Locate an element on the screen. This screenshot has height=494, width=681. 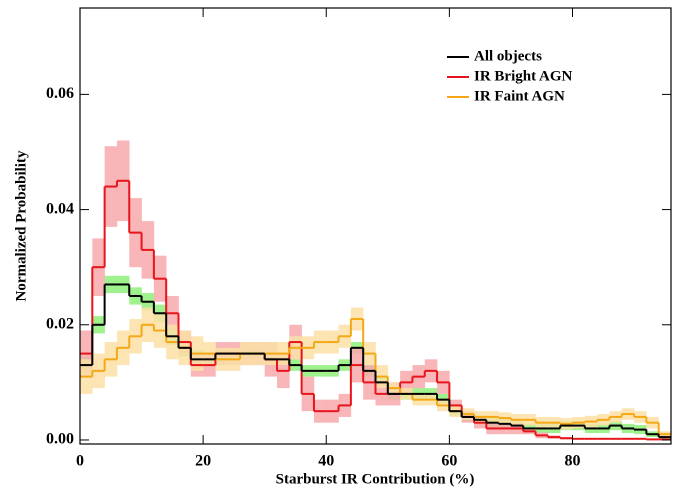
x-tick-label: 80 is located at coordinates (573, 461).